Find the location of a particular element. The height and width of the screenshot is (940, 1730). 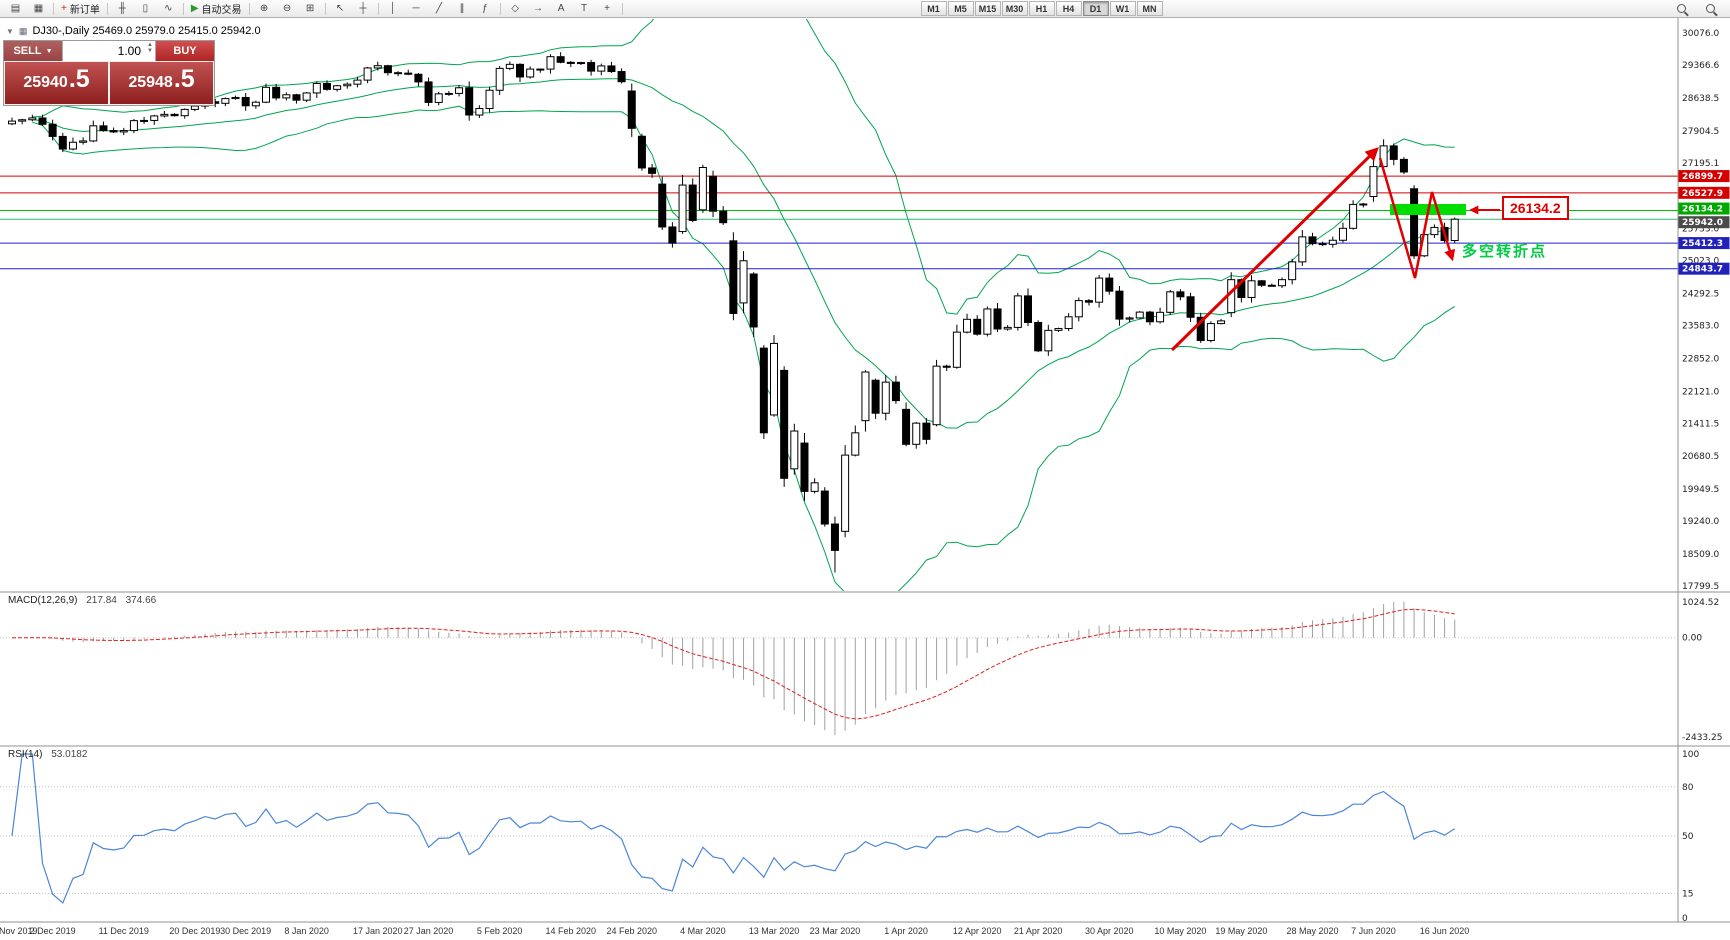

fibonacci-icon: ƒ is located at coordinates (485, 8).